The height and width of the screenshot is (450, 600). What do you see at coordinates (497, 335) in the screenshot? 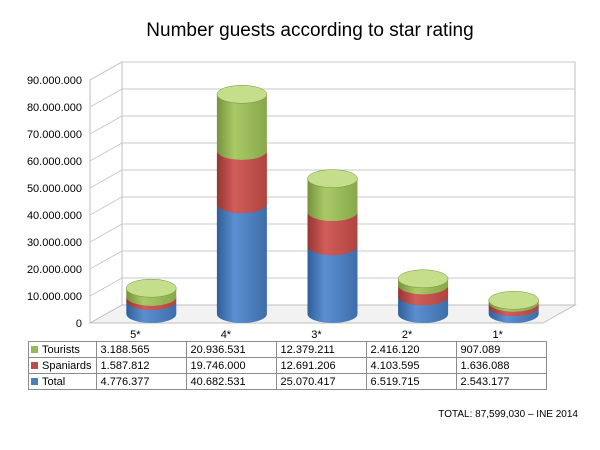
I see `x-tick-label: 1*` at bounding box center [497, 335].